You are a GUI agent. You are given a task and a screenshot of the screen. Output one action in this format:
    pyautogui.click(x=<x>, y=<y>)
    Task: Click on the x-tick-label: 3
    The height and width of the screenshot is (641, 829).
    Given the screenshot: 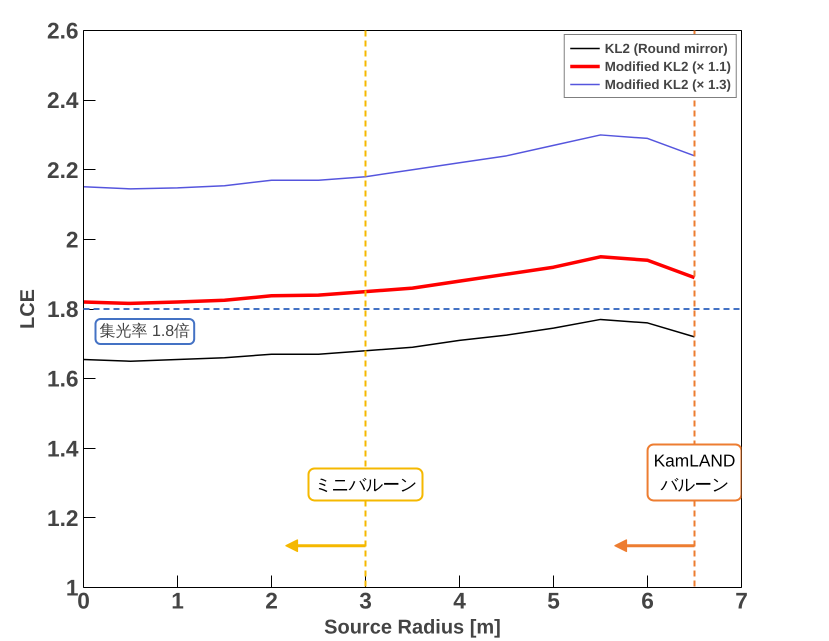 What is the action you would take?
    pyautogui.click(x=365, y=601)
    